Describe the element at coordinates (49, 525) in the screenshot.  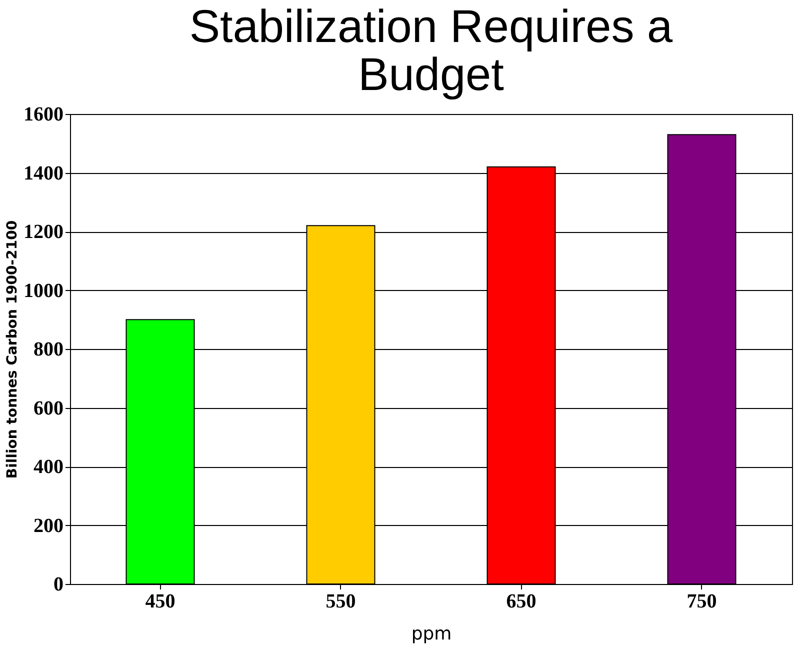
I see `y-tick-label: 200` at that location.